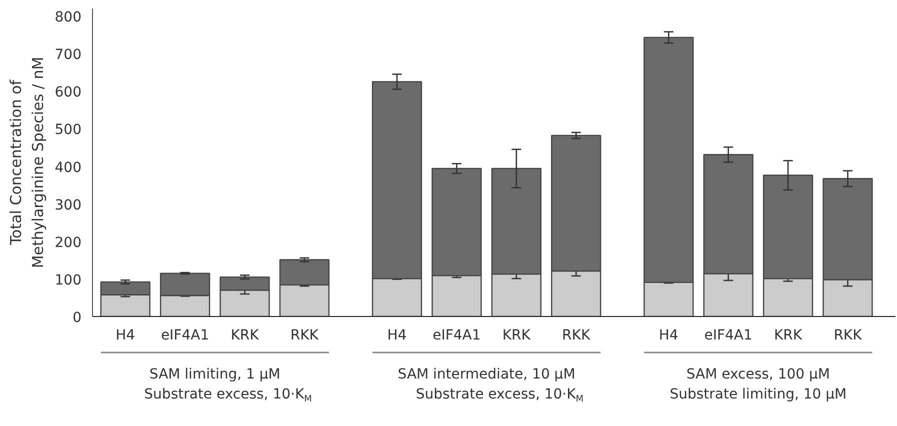  What do you see at coordinates (68, 205) in the screenshot?
I see `y-tick-label: 300` at bounding box center [68, 205].